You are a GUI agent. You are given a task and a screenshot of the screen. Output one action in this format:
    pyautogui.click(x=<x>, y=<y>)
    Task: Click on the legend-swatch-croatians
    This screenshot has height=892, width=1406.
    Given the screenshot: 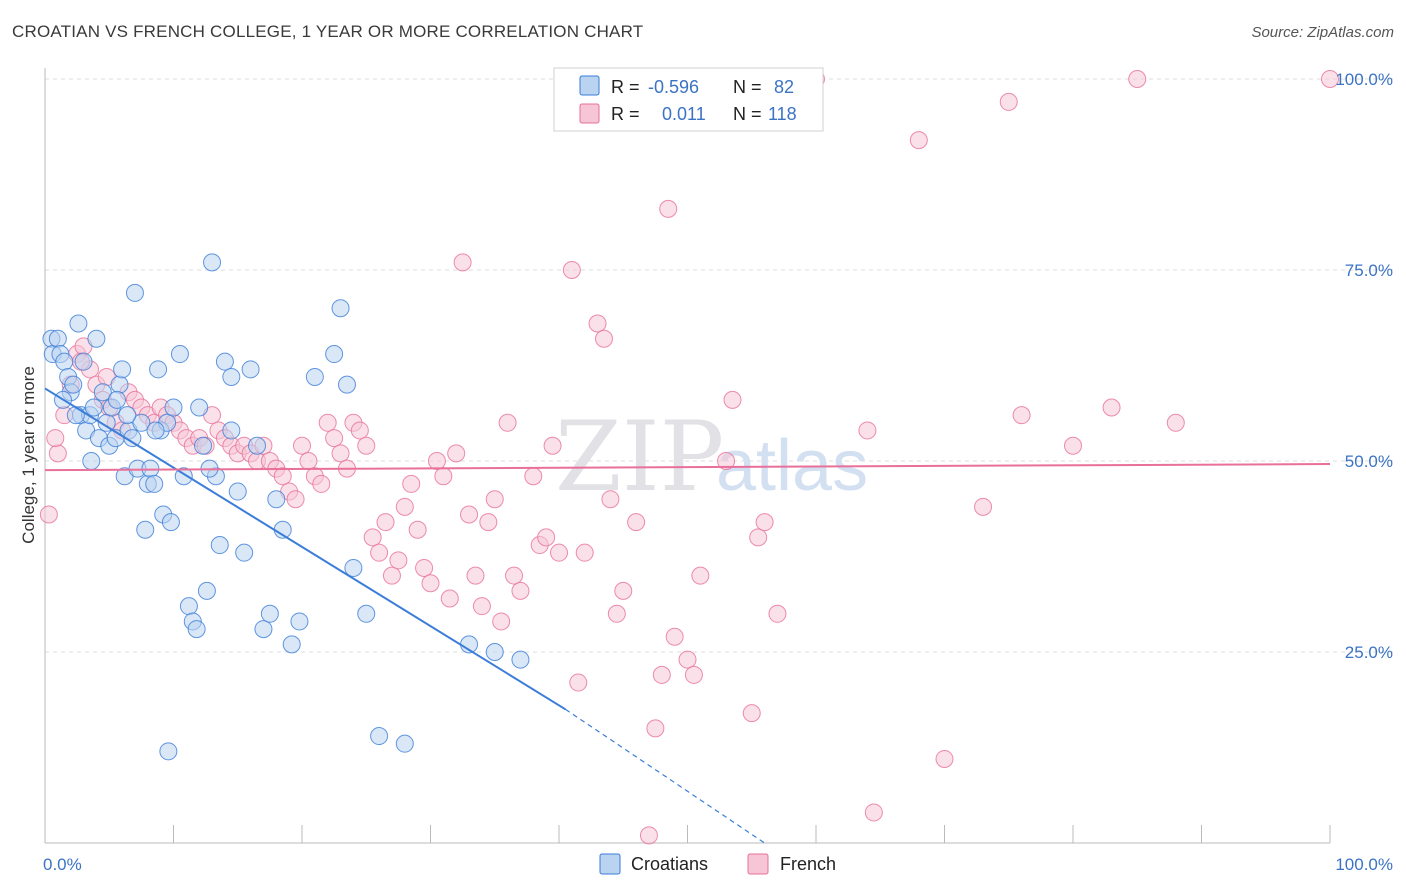 What is the action you would take?
    pyautogui.click(x=589, y=85)
    